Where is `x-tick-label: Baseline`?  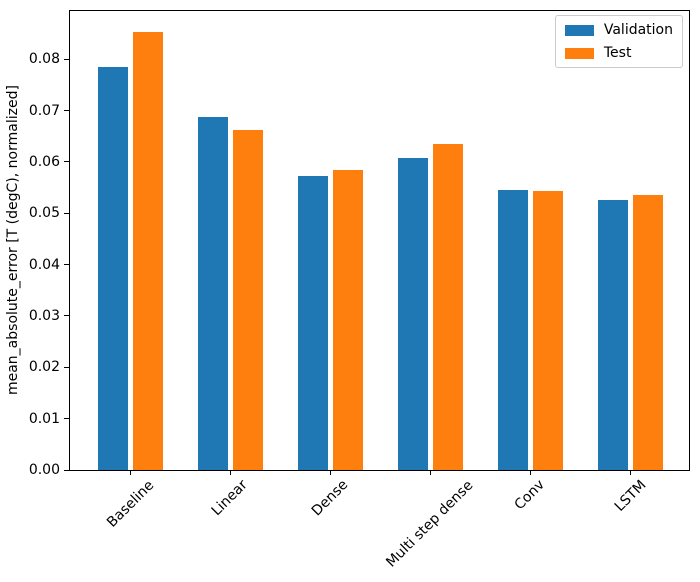
x-tick-label: Baseline is located at coordinates (130, 503).